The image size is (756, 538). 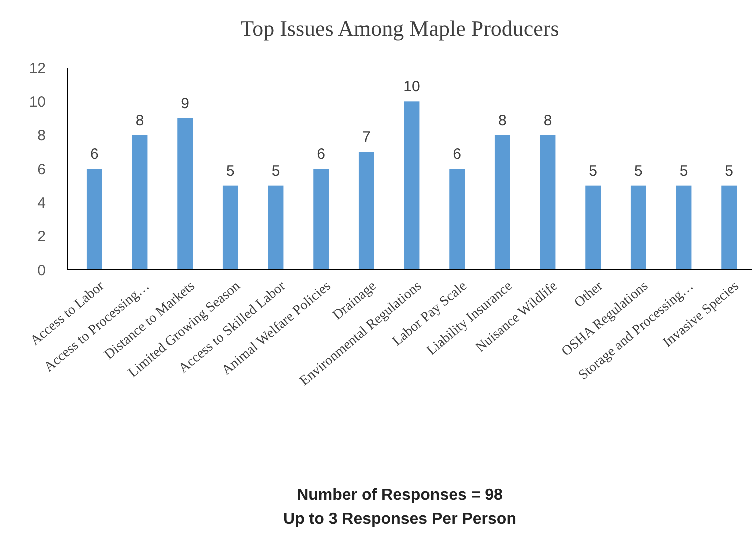 What do you see at coordinates (400, 495) in the screenshot?
I see `text: Number of Responses = 98` at bounding box center [400, 495].